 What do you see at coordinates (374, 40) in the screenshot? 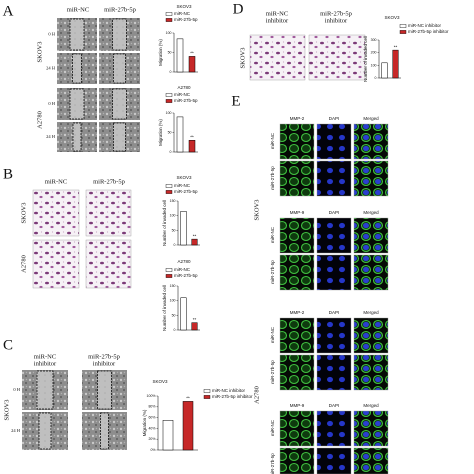
I see `y-tick-label: 300` at bounding box center [374, 40].